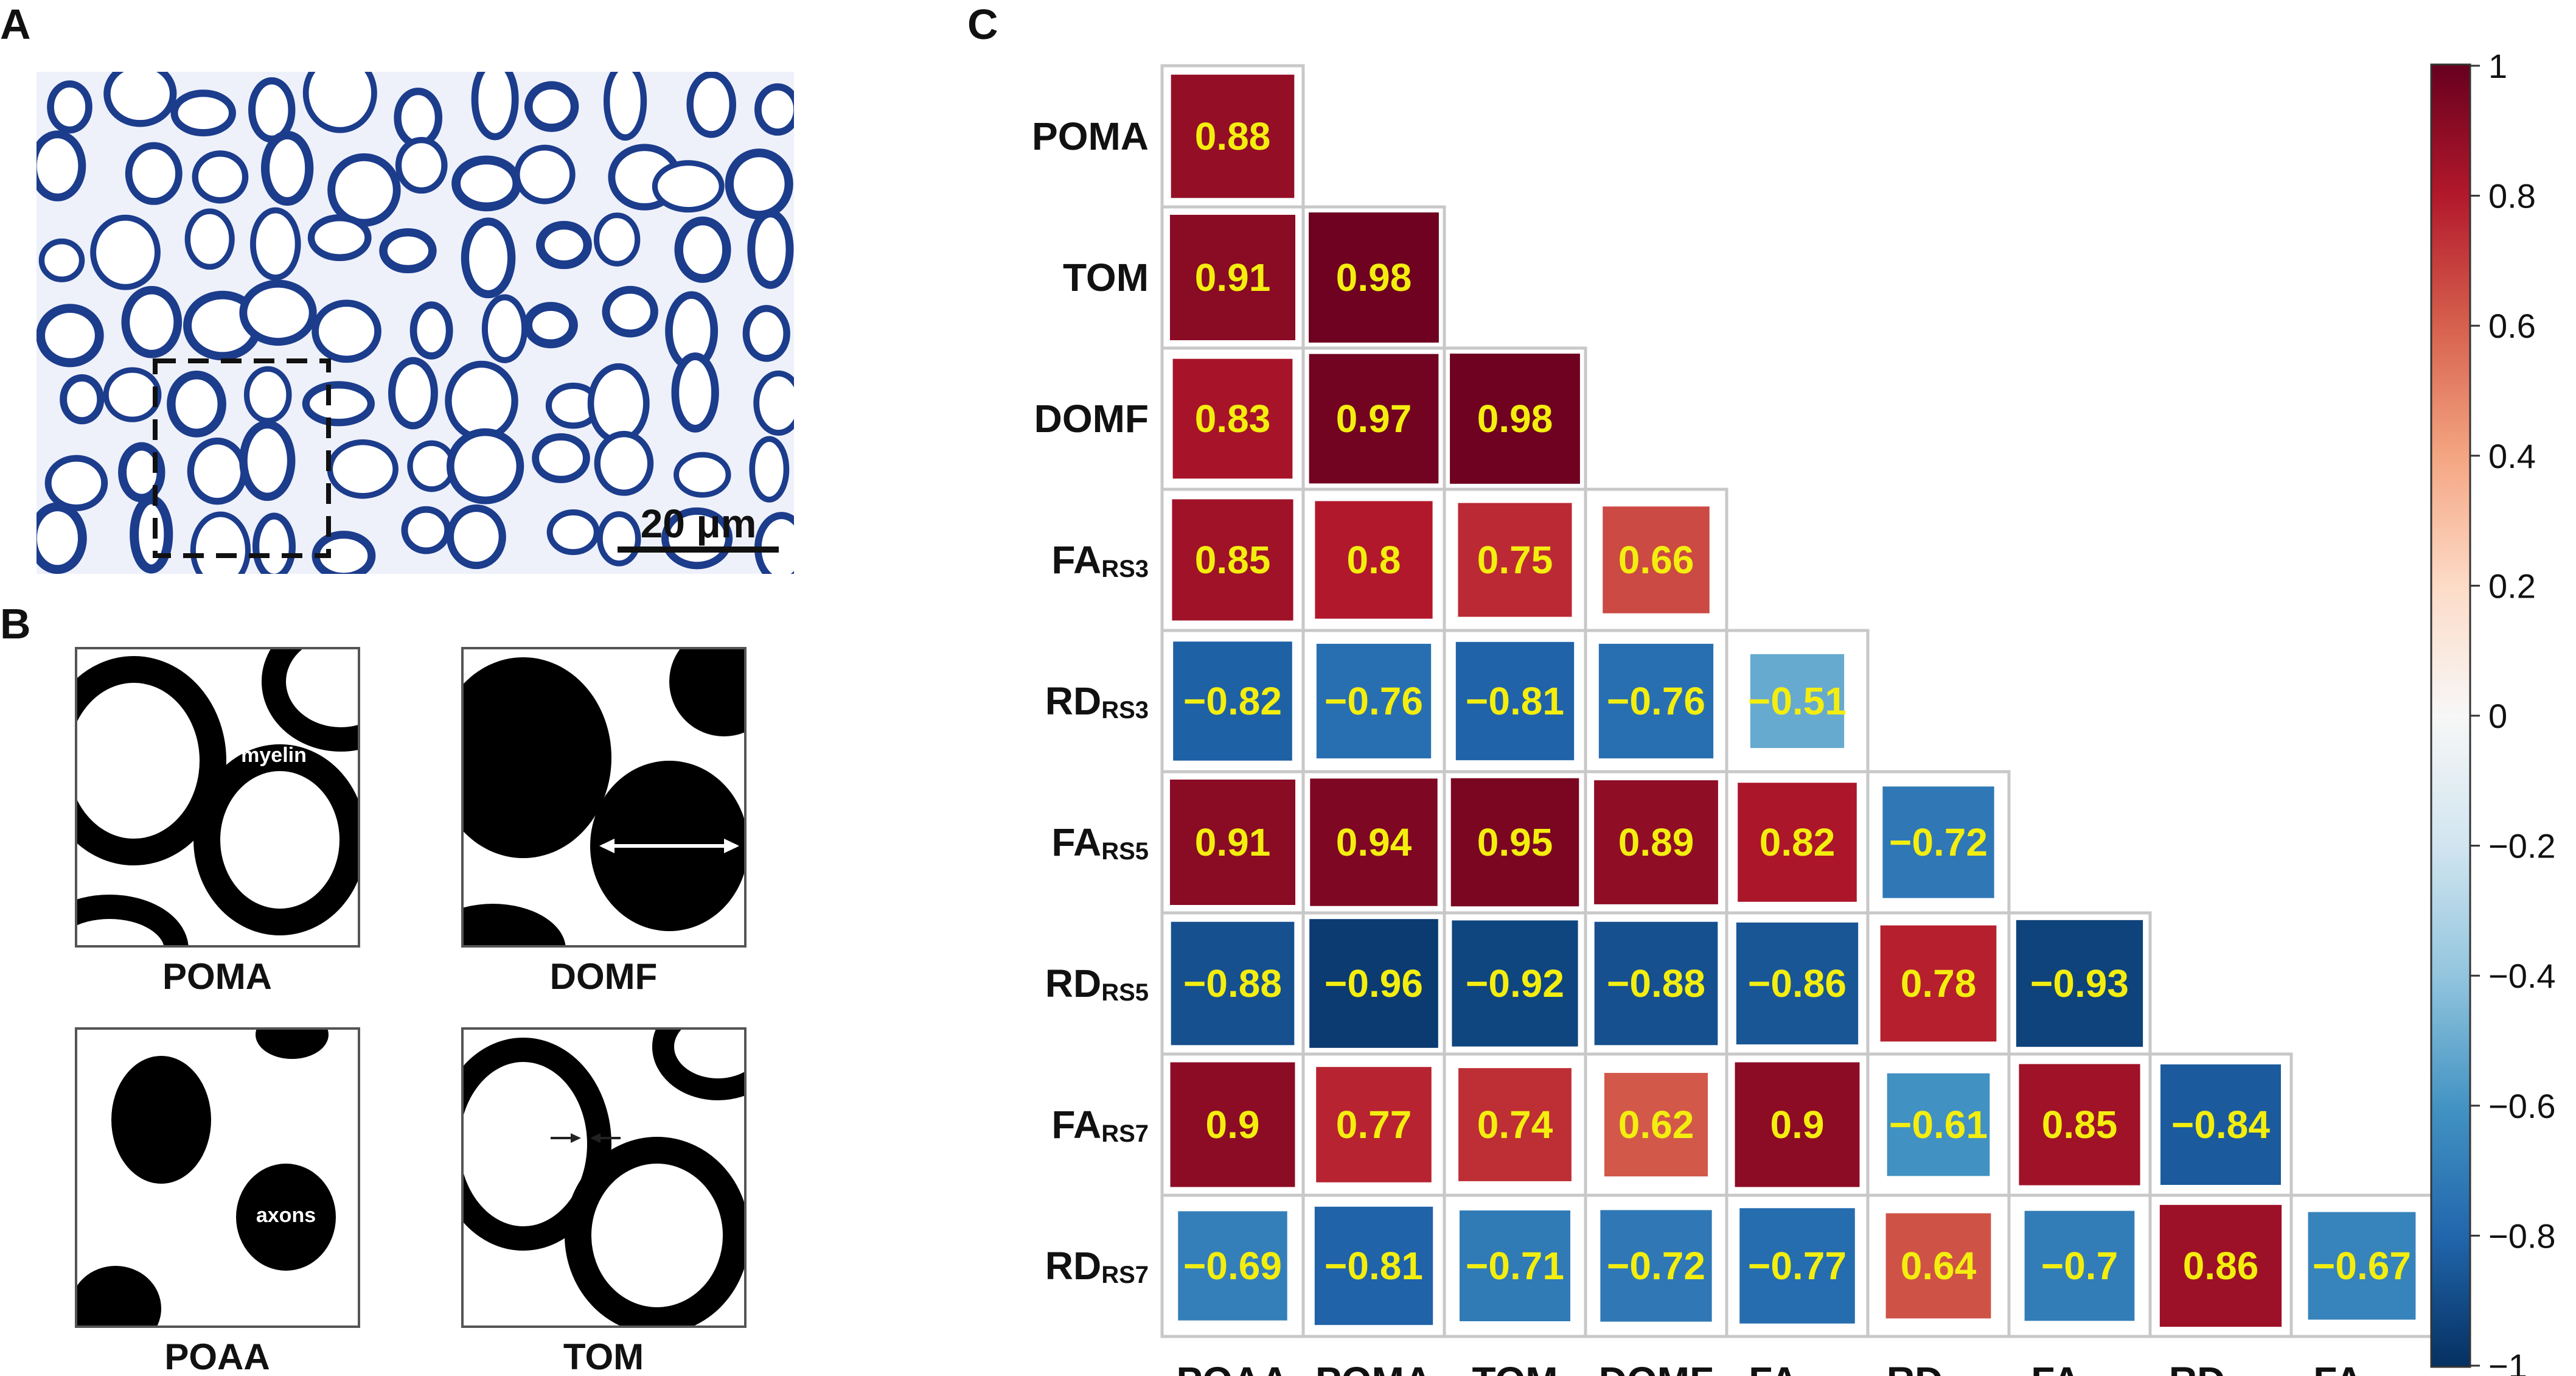 This screenshot has width=2576, height=1376. Describe the element at coordinates (2522, 1106) in the screenshot. I see `colorbar-tick-label: −0.6` at that location.